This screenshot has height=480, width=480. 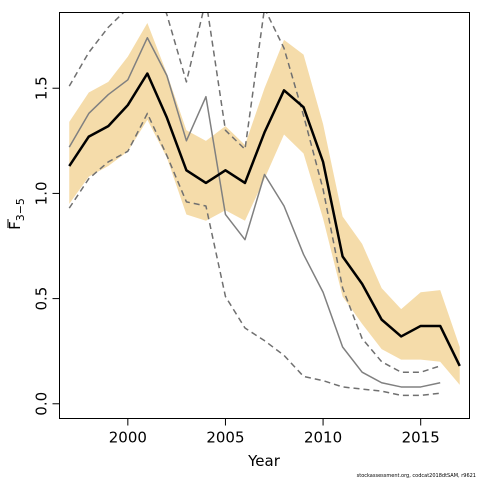 I want to click on y-tick-label: 0.0, so click(x=42, y=404).